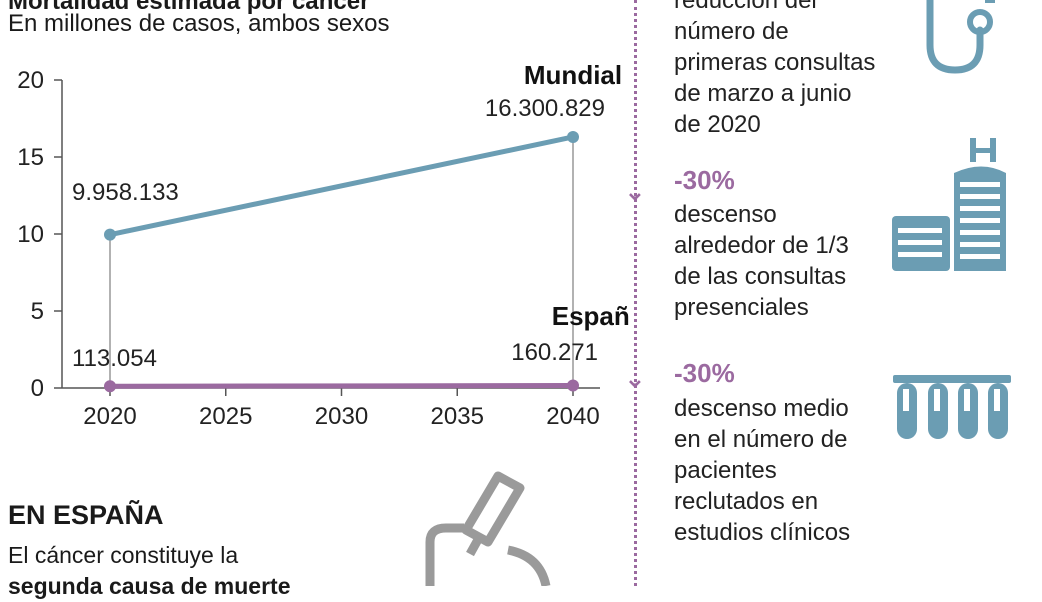 The width and height of the screenshot is (1042, 602). I want to click on microscope-icon, so click(488, 528).